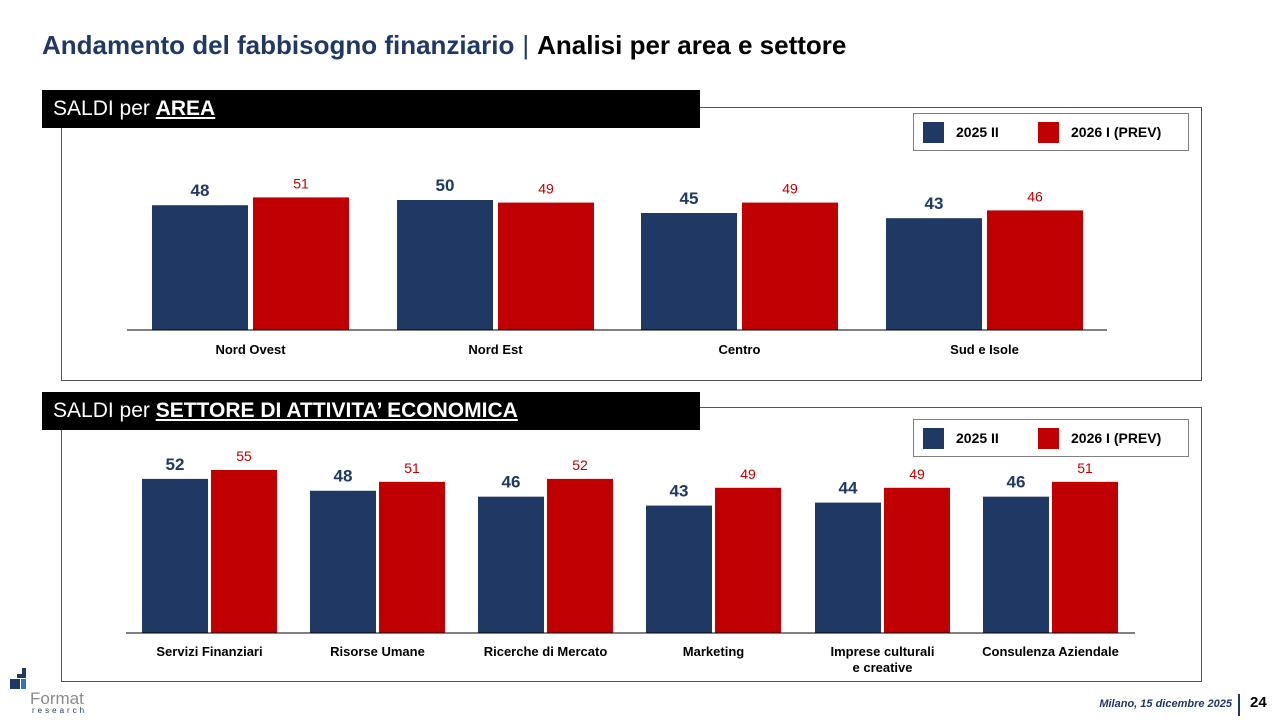  What do you see at coordinates (848, 488) in the screenshot?
I see `data-label: 44` at bounding box center [848, 488].